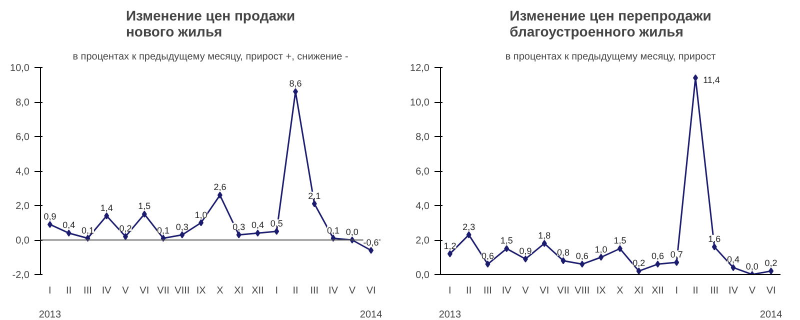 This screenshot has width=800, height=320. Describe the element at coordinates (276, 223) in the screenshot. I see `data-label: 0,5` at that location.